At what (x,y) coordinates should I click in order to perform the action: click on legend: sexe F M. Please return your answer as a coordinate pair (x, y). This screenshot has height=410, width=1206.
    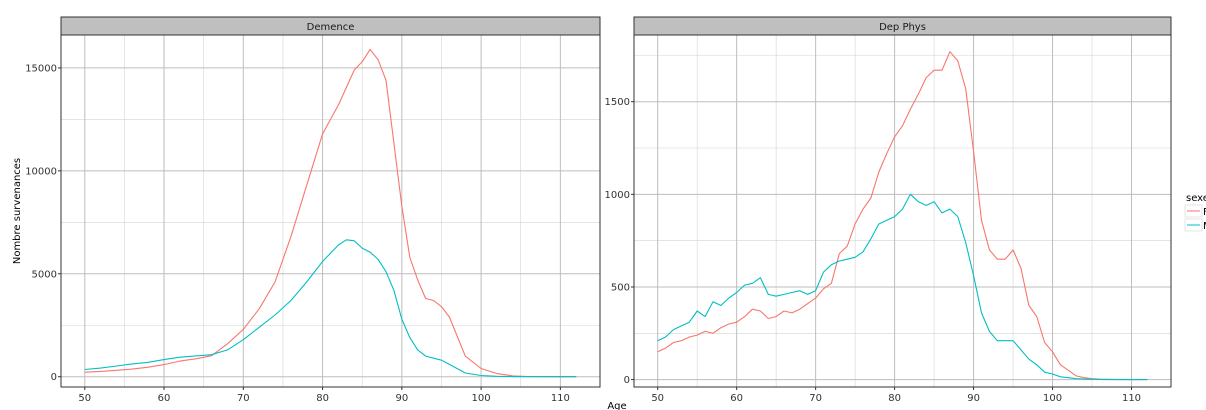
    Looking at the image, I should click on (1195, 212).